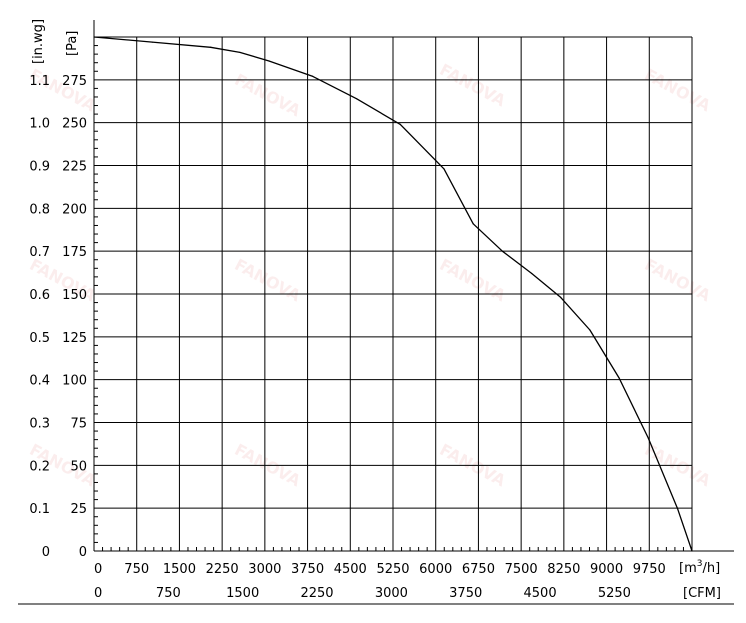  I want to click on x-tick-label-cfm: 750, so click(168, 593).